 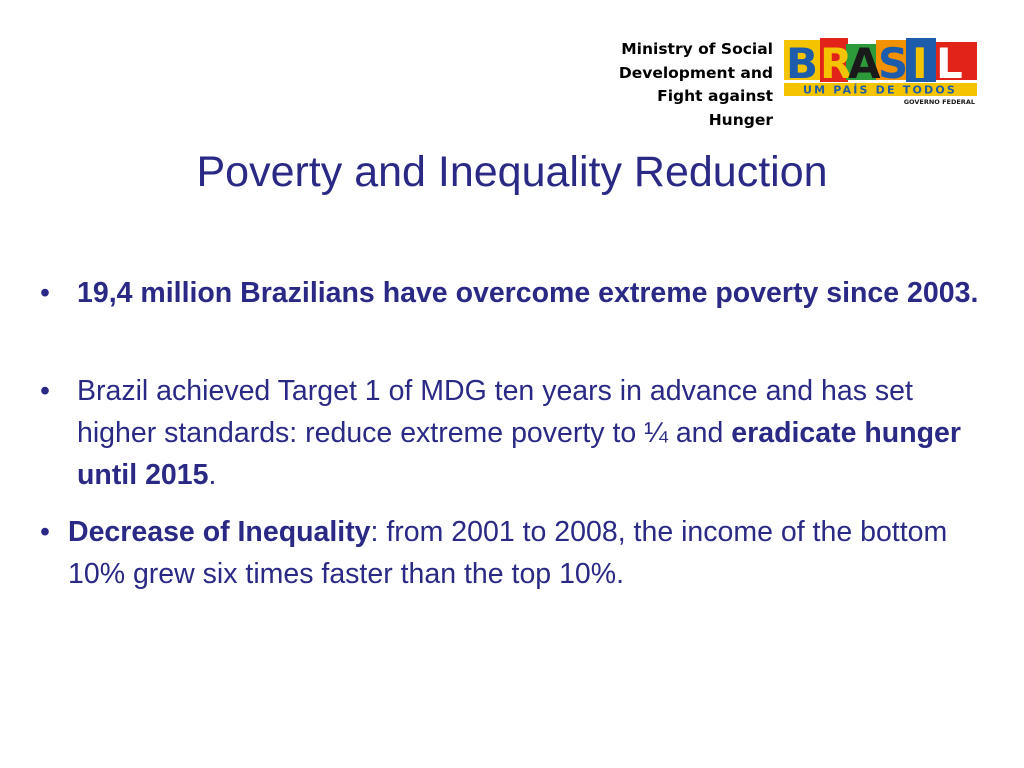 I want to click on logo-subtitle: GOVERNO FEDERAL, so click(x=939, y=102).